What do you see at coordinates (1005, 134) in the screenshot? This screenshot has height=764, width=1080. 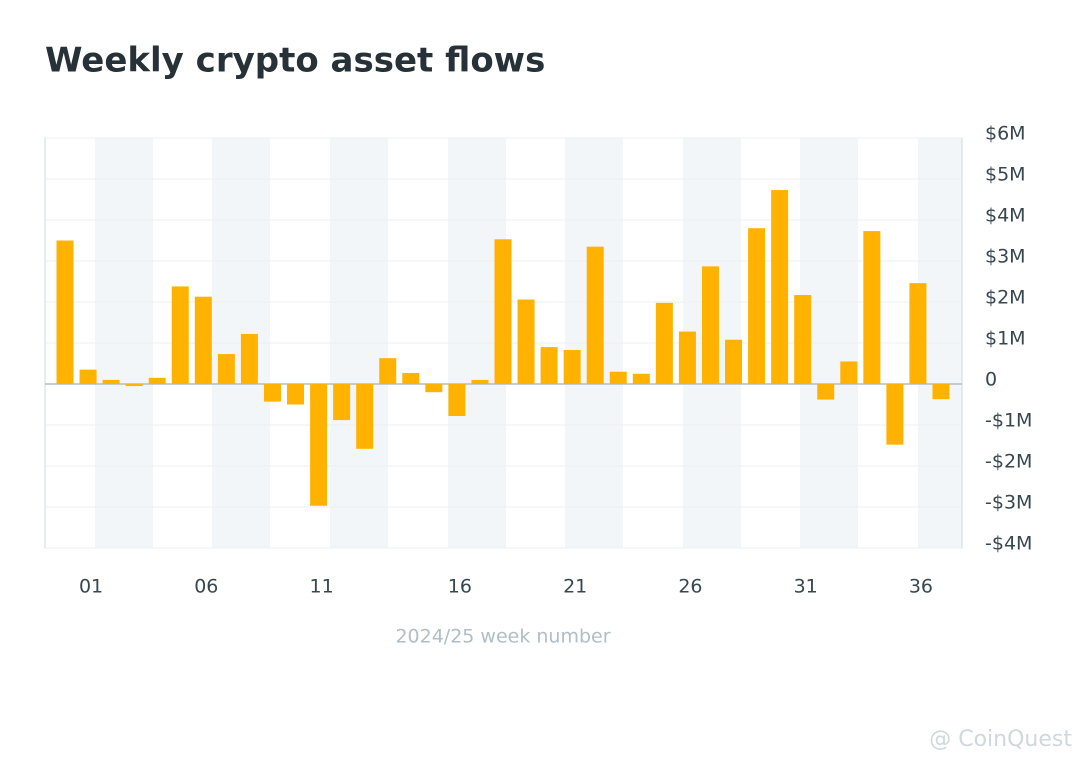 I see `y-tick-label: $6M` at bounding box center [1005, 134].